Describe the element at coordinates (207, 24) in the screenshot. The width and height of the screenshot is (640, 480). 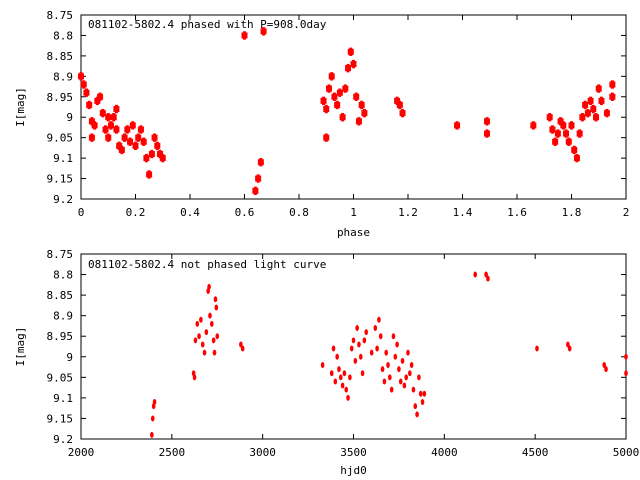
I see `chart-title: 081102-5802.4 phased with P=908.0day` at that location.